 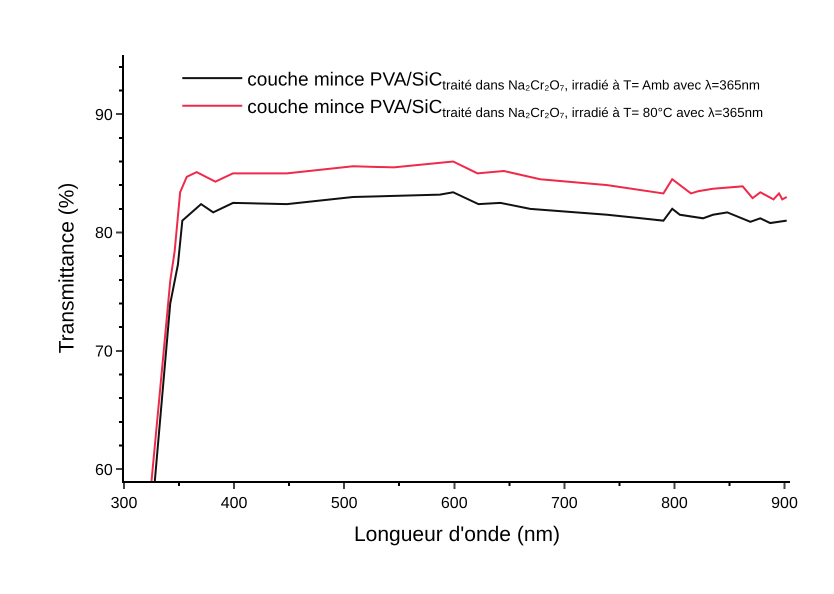 I want to click on legend-label: couche mince PVA/SiC$_{traité dans Na₂Cr₂O₇, irradié à T= 80°C avec λ=365nm}$, so click(x=505, y=108).